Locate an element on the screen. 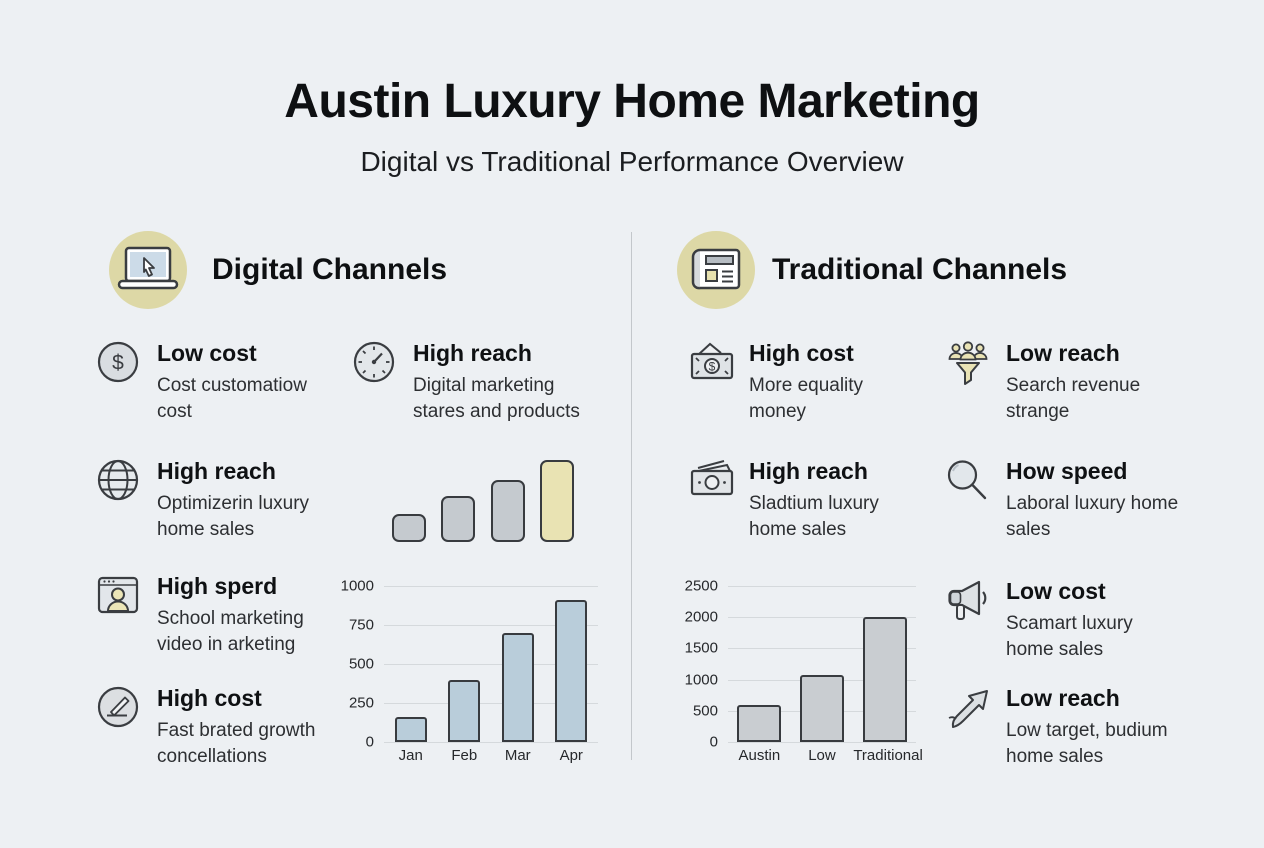 This screenshot has width=1264, height=848. feature-item: $ High cost More equality money is located at coordinates (792, 382).